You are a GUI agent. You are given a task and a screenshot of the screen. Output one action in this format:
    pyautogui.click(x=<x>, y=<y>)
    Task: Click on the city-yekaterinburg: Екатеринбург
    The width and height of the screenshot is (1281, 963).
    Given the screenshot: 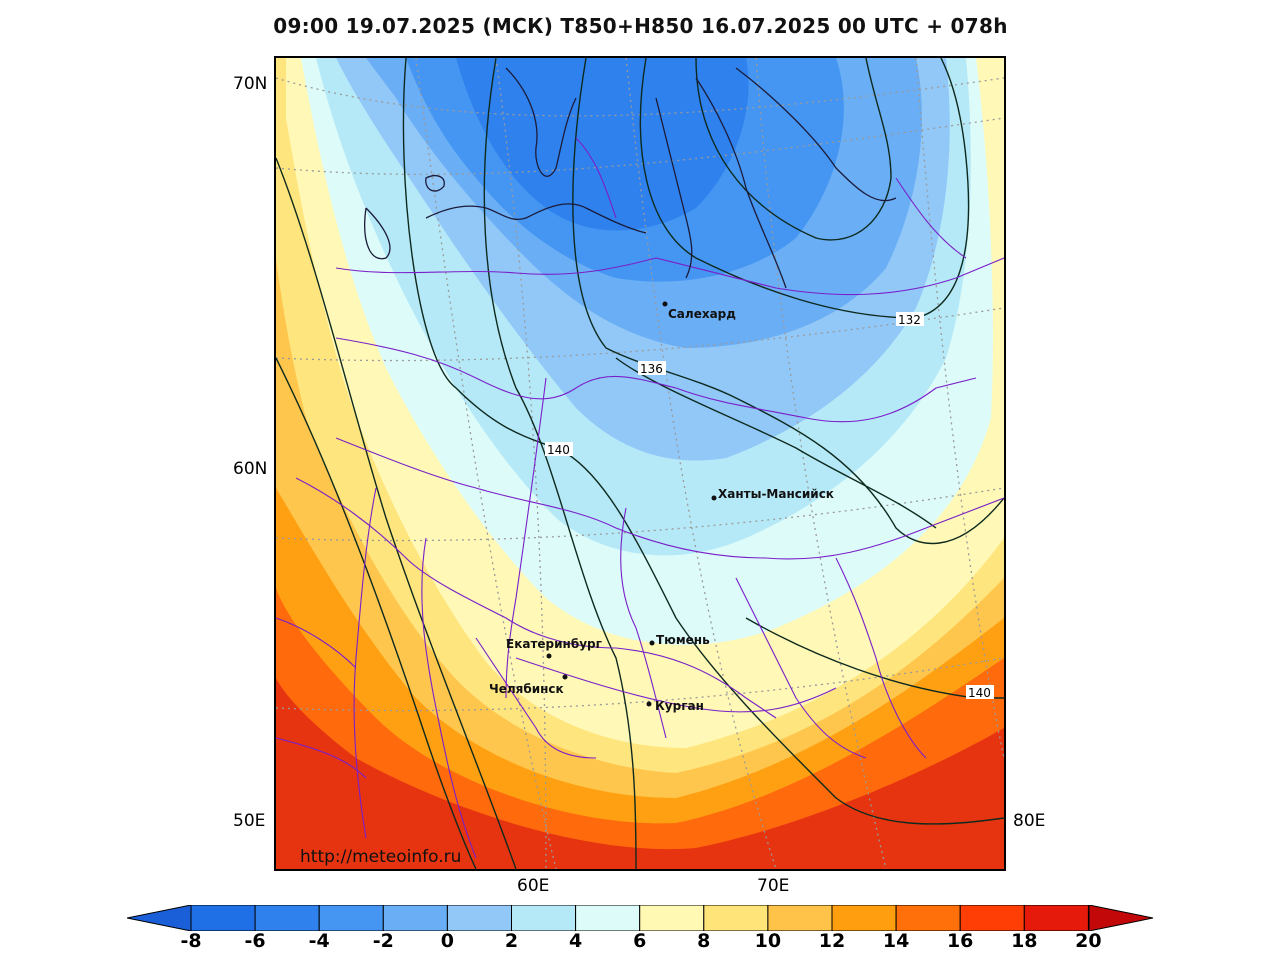 What is the action you would take?
    pyautogui.click(x=554, y=648)
    